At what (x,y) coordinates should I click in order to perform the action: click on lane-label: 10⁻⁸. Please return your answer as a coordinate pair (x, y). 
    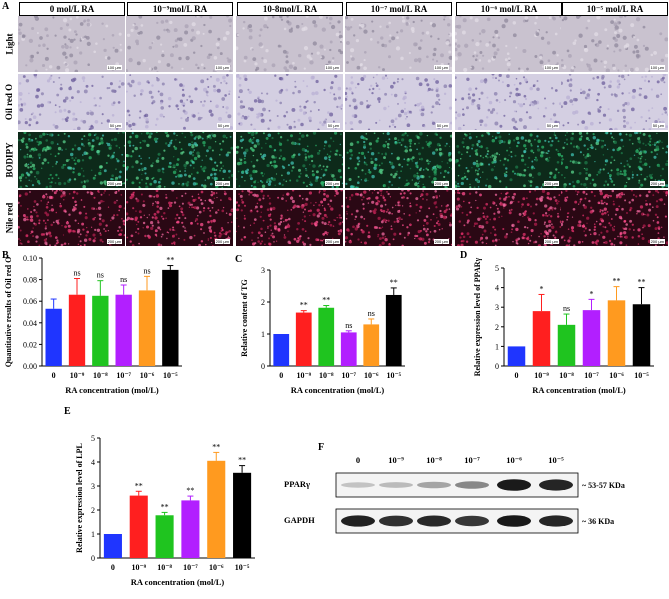
    Looking at the image, I should click on (434, 460).